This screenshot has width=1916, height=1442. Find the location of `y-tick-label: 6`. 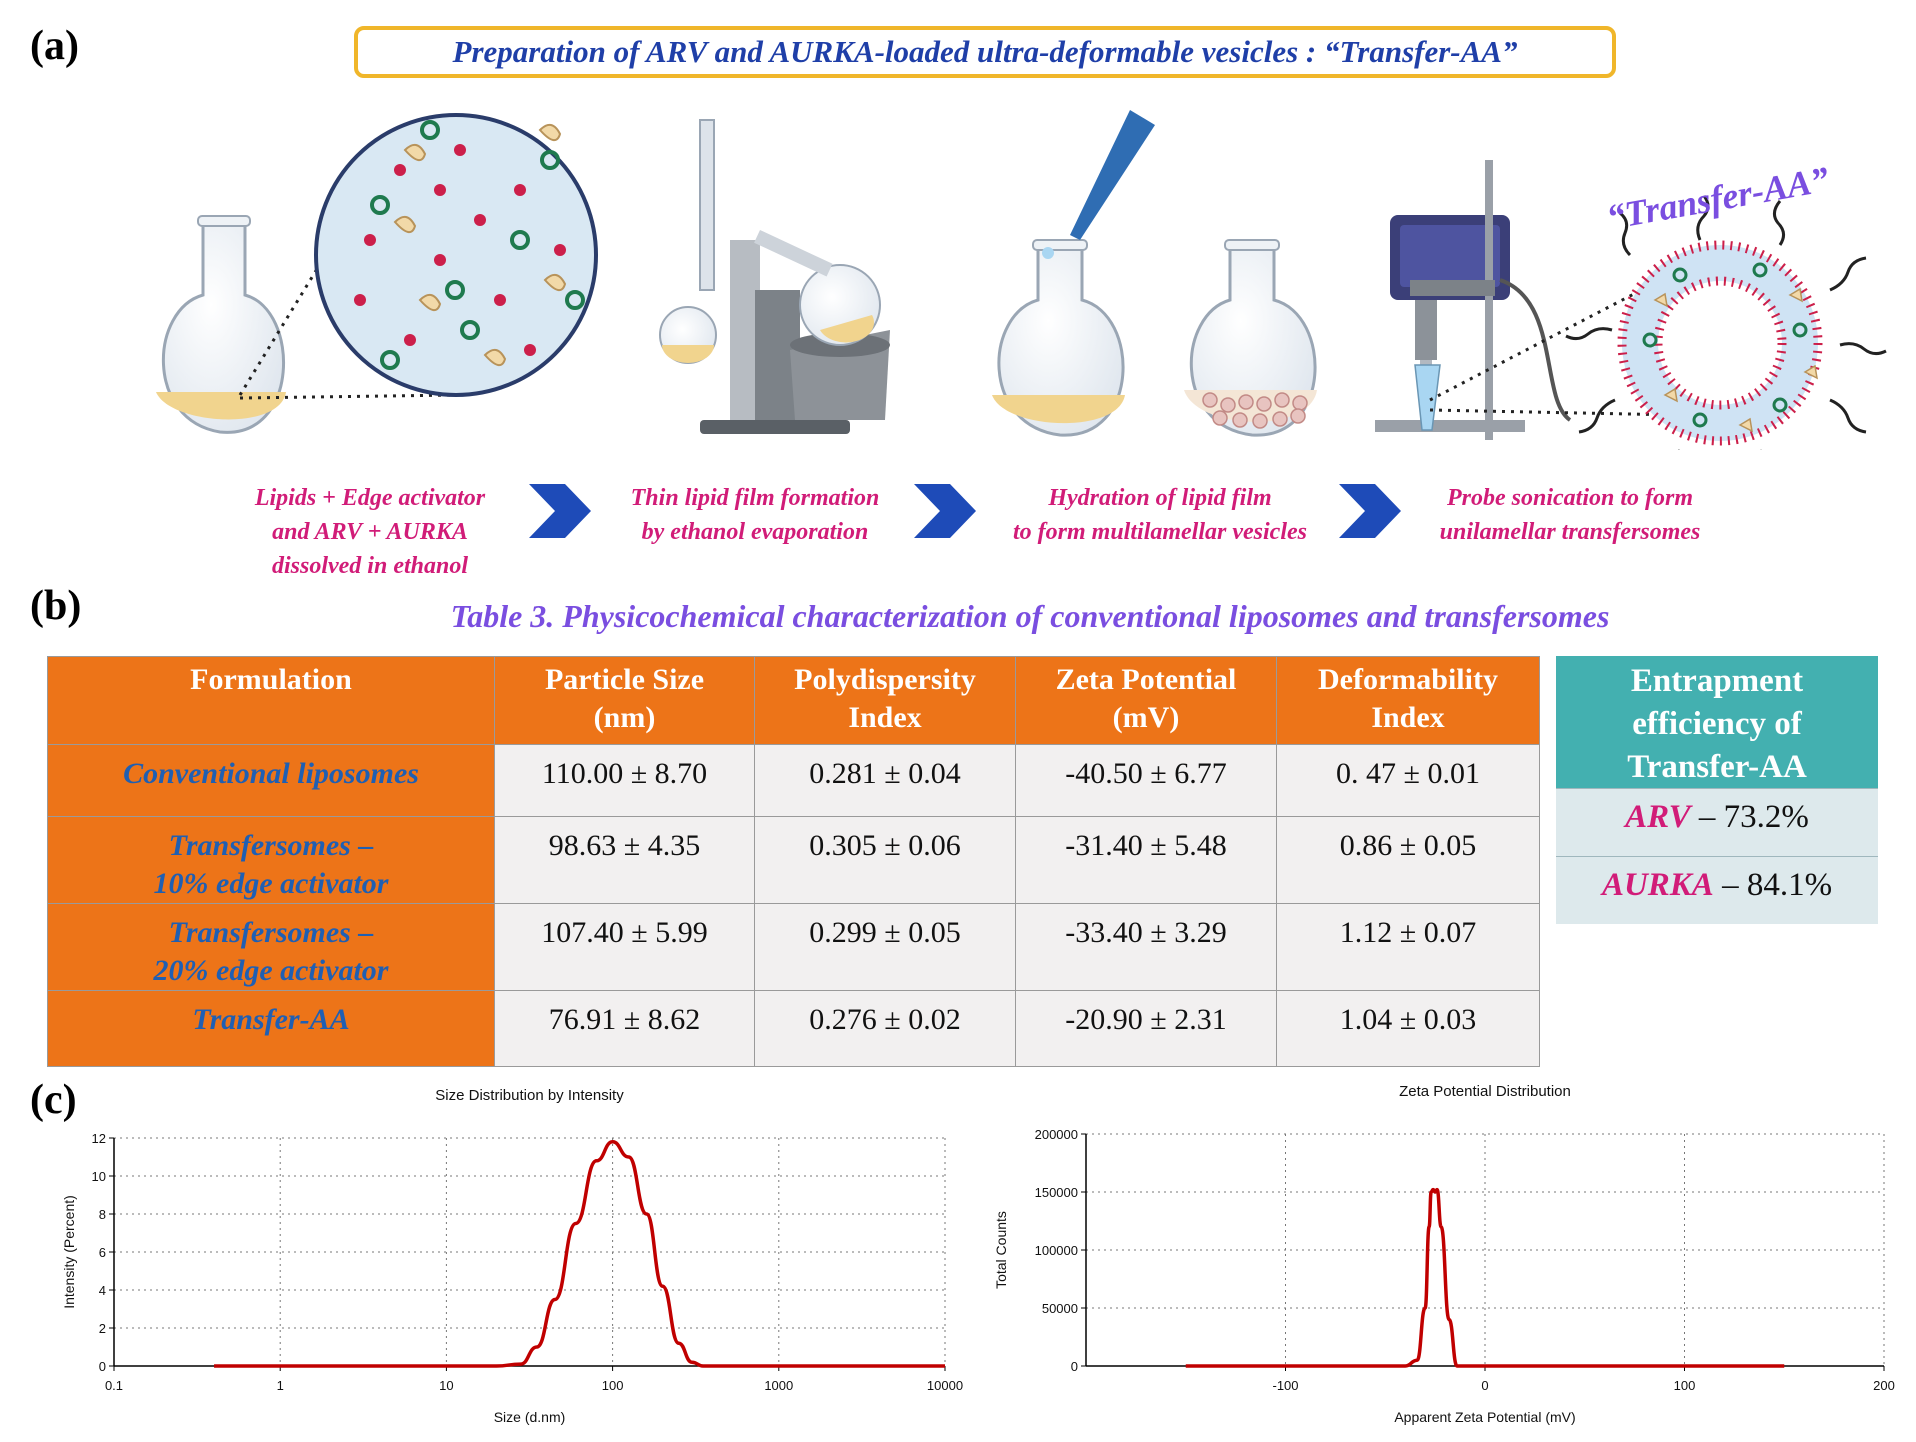

y-tick-label: 6 is located at coordinates (102, 1252).